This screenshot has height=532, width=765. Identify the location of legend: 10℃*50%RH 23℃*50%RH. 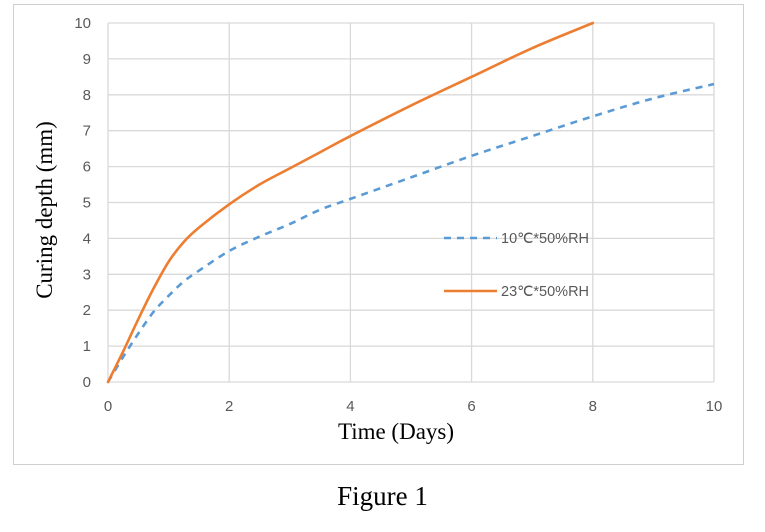
(516, 265).